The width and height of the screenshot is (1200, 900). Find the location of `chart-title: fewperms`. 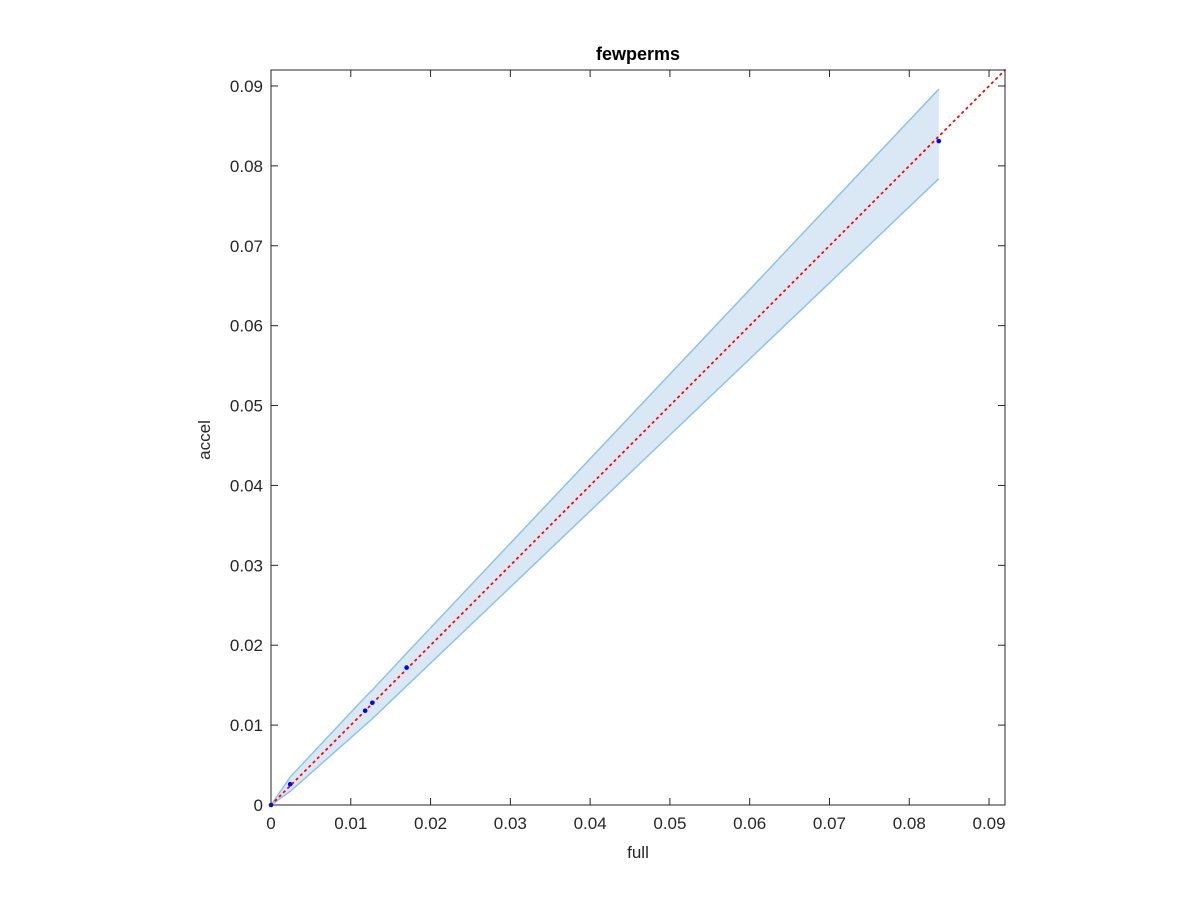

chart-title: fewperms is located at coordinates (638, 54).